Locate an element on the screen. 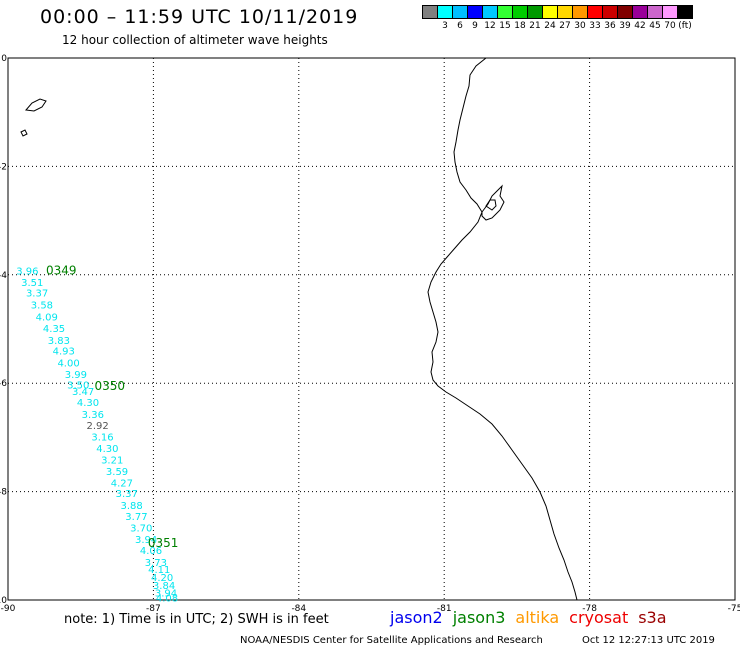  lat-tick-label: -8 is located at coordinates (3, 493).